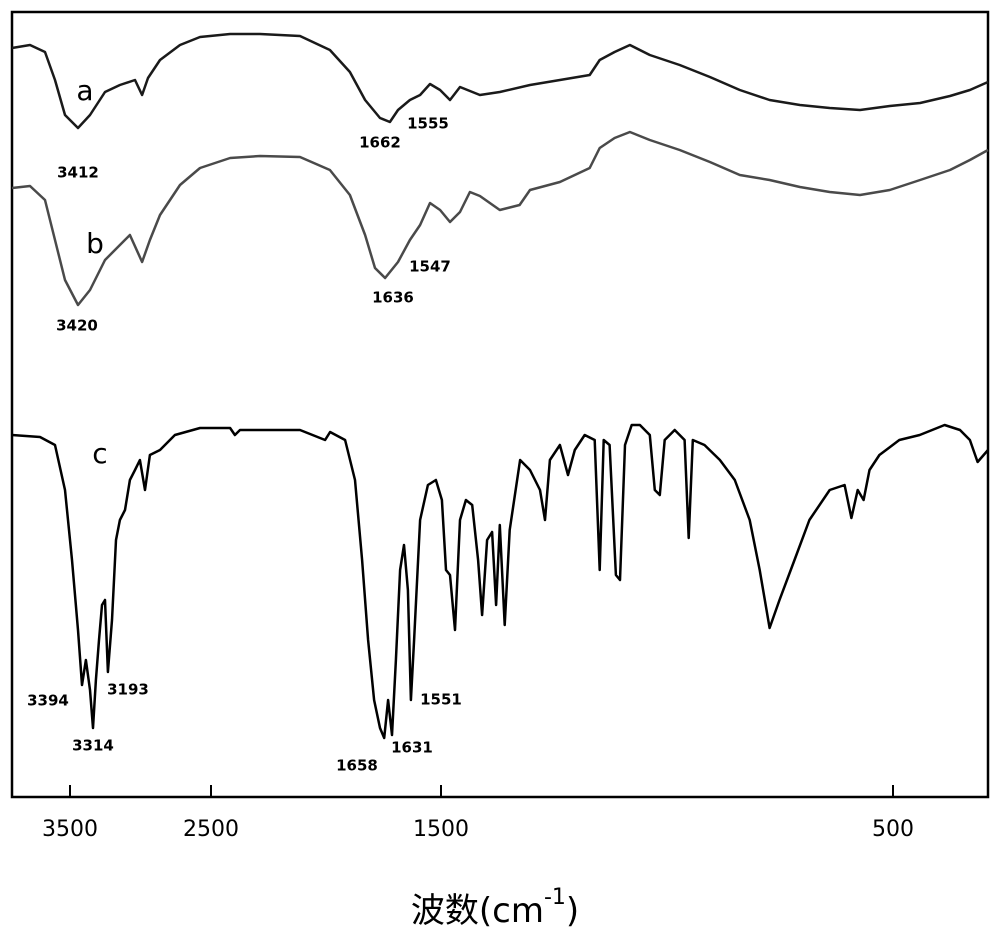 This screenshot has width=1000, height=951. Describe the element at coordinates (99, 453) in the screenshot. I see `series-label: c` at that location.